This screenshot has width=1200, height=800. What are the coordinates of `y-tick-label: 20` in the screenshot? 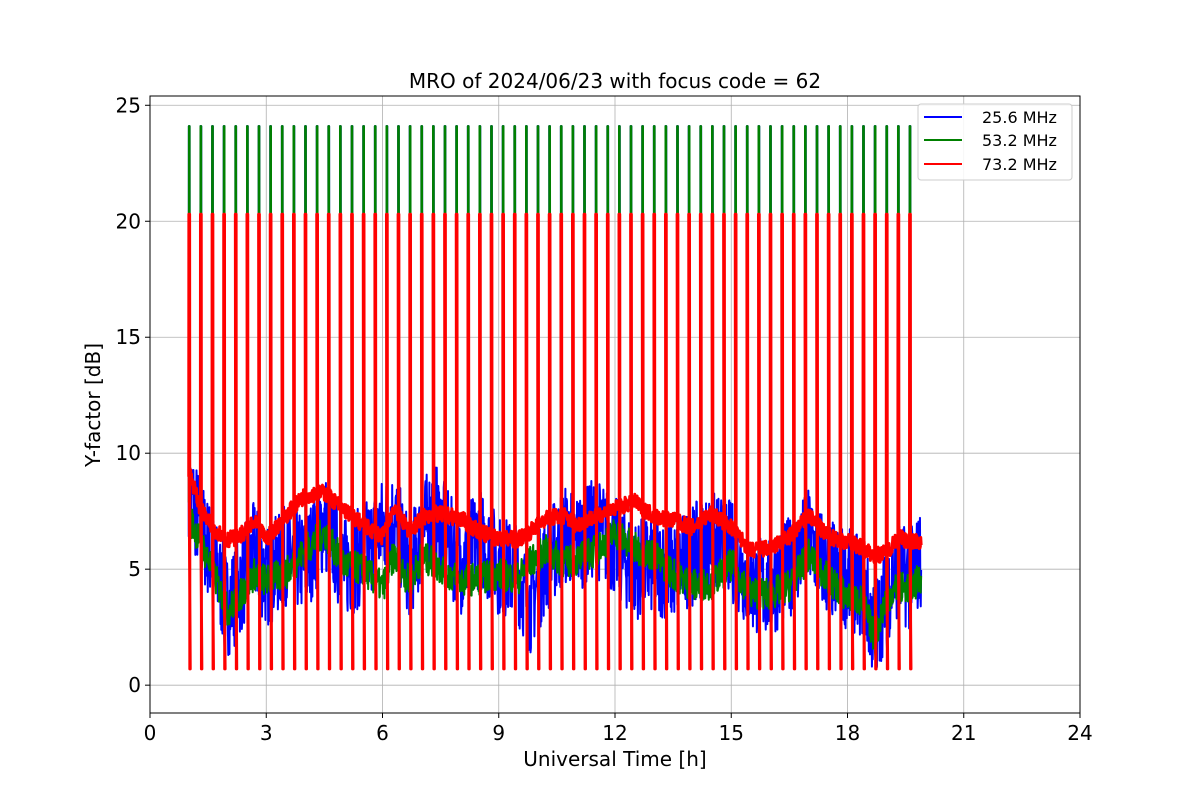 It's located at (128, 221).